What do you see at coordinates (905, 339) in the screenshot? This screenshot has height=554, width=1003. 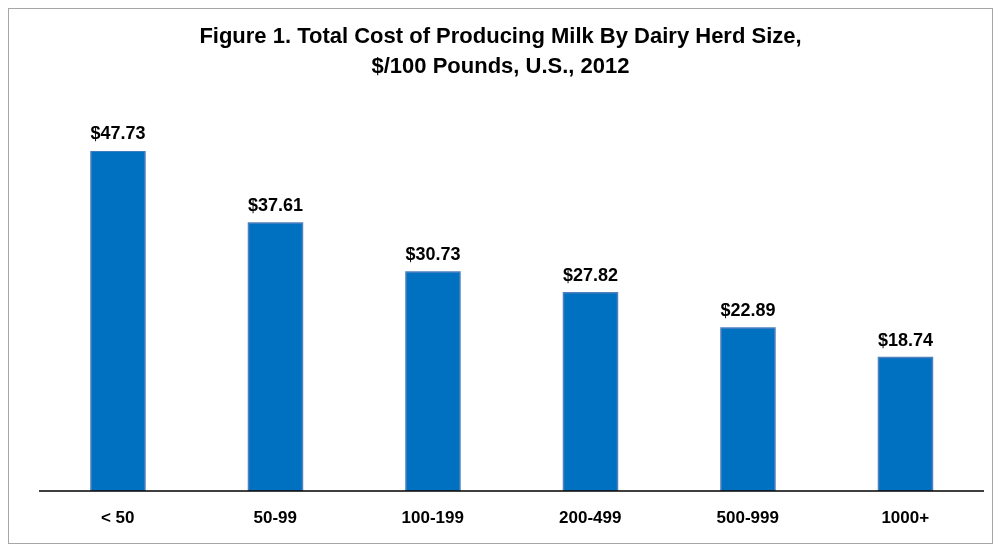 I see `data-label: $18.74` at bounding box center [905, 339].